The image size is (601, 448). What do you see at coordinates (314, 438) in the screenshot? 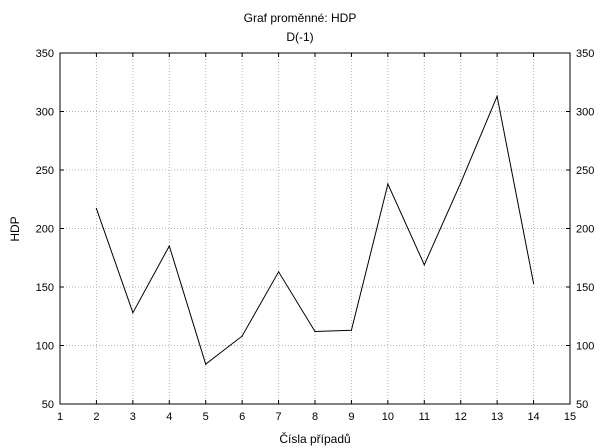
I see `x-axis-label: Čísla případů` at bounding box center [314, 438].